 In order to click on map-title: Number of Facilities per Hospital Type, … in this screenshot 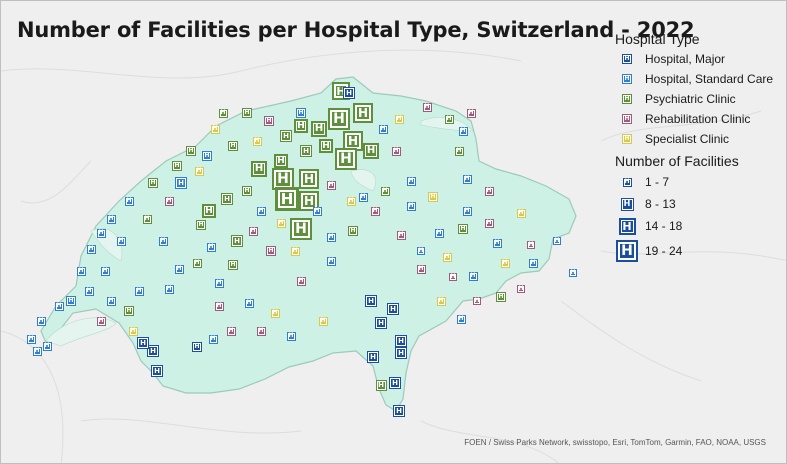, I will do `click(356, 30)`.